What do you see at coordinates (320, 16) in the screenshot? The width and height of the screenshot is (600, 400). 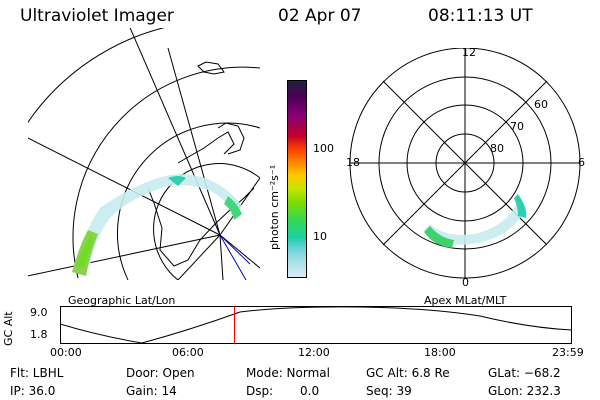 I see `observation-date: 02 Apr 07` at bounding box center [320, 16].